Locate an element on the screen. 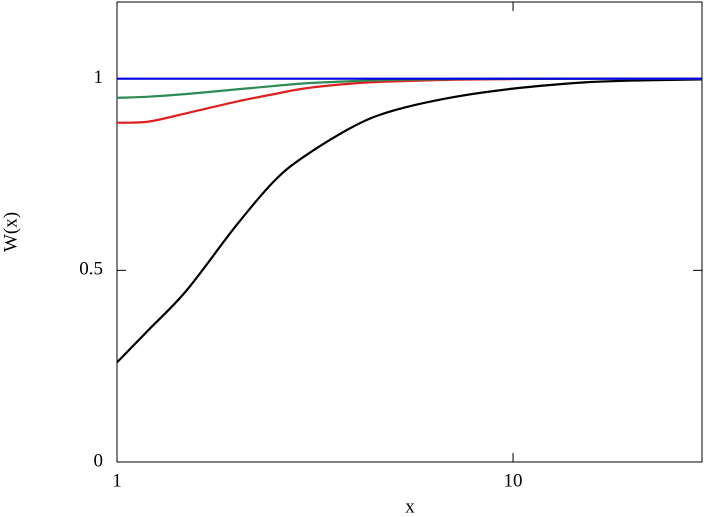 The width and height of the screenshot is (706, 517). line-series is located at coordinates (409, 100).